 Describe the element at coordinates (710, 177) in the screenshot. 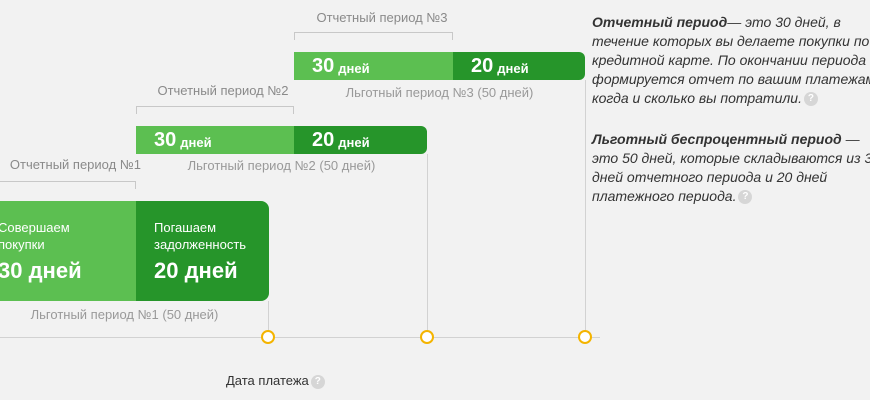

I see `grace-line-3: дней отчетного периода и 20 дней` at that location.